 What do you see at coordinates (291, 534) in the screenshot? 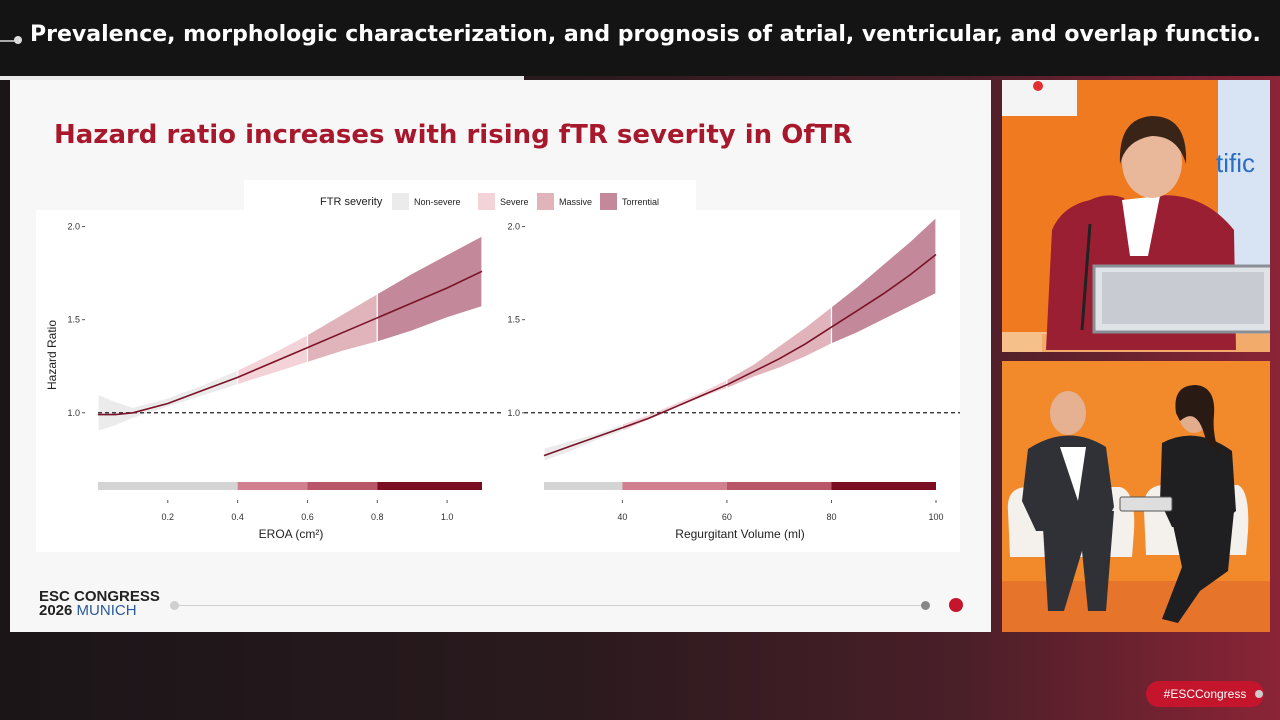
I see `x-axis-title: EROA (cm²)` at bounding box center [291, 534].